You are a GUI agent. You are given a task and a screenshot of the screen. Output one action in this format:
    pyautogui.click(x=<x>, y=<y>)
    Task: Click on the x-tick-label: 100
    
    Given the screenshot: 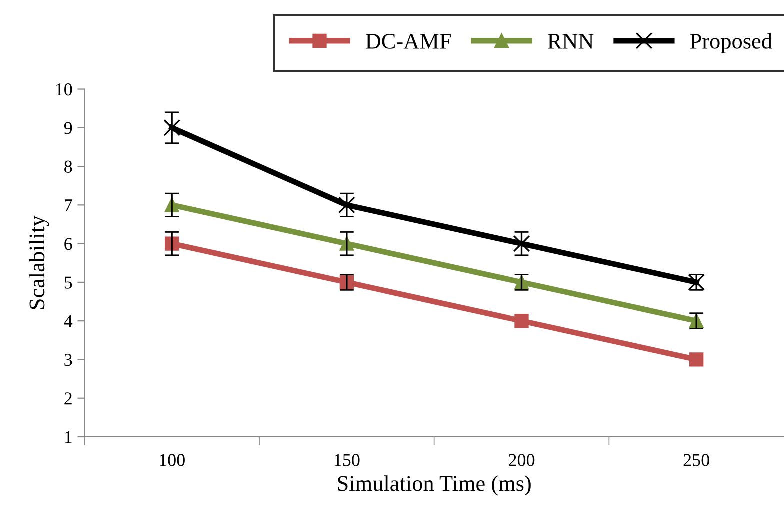 What is the action you would take?
    pyautogui.click(x=172, y=460)
    